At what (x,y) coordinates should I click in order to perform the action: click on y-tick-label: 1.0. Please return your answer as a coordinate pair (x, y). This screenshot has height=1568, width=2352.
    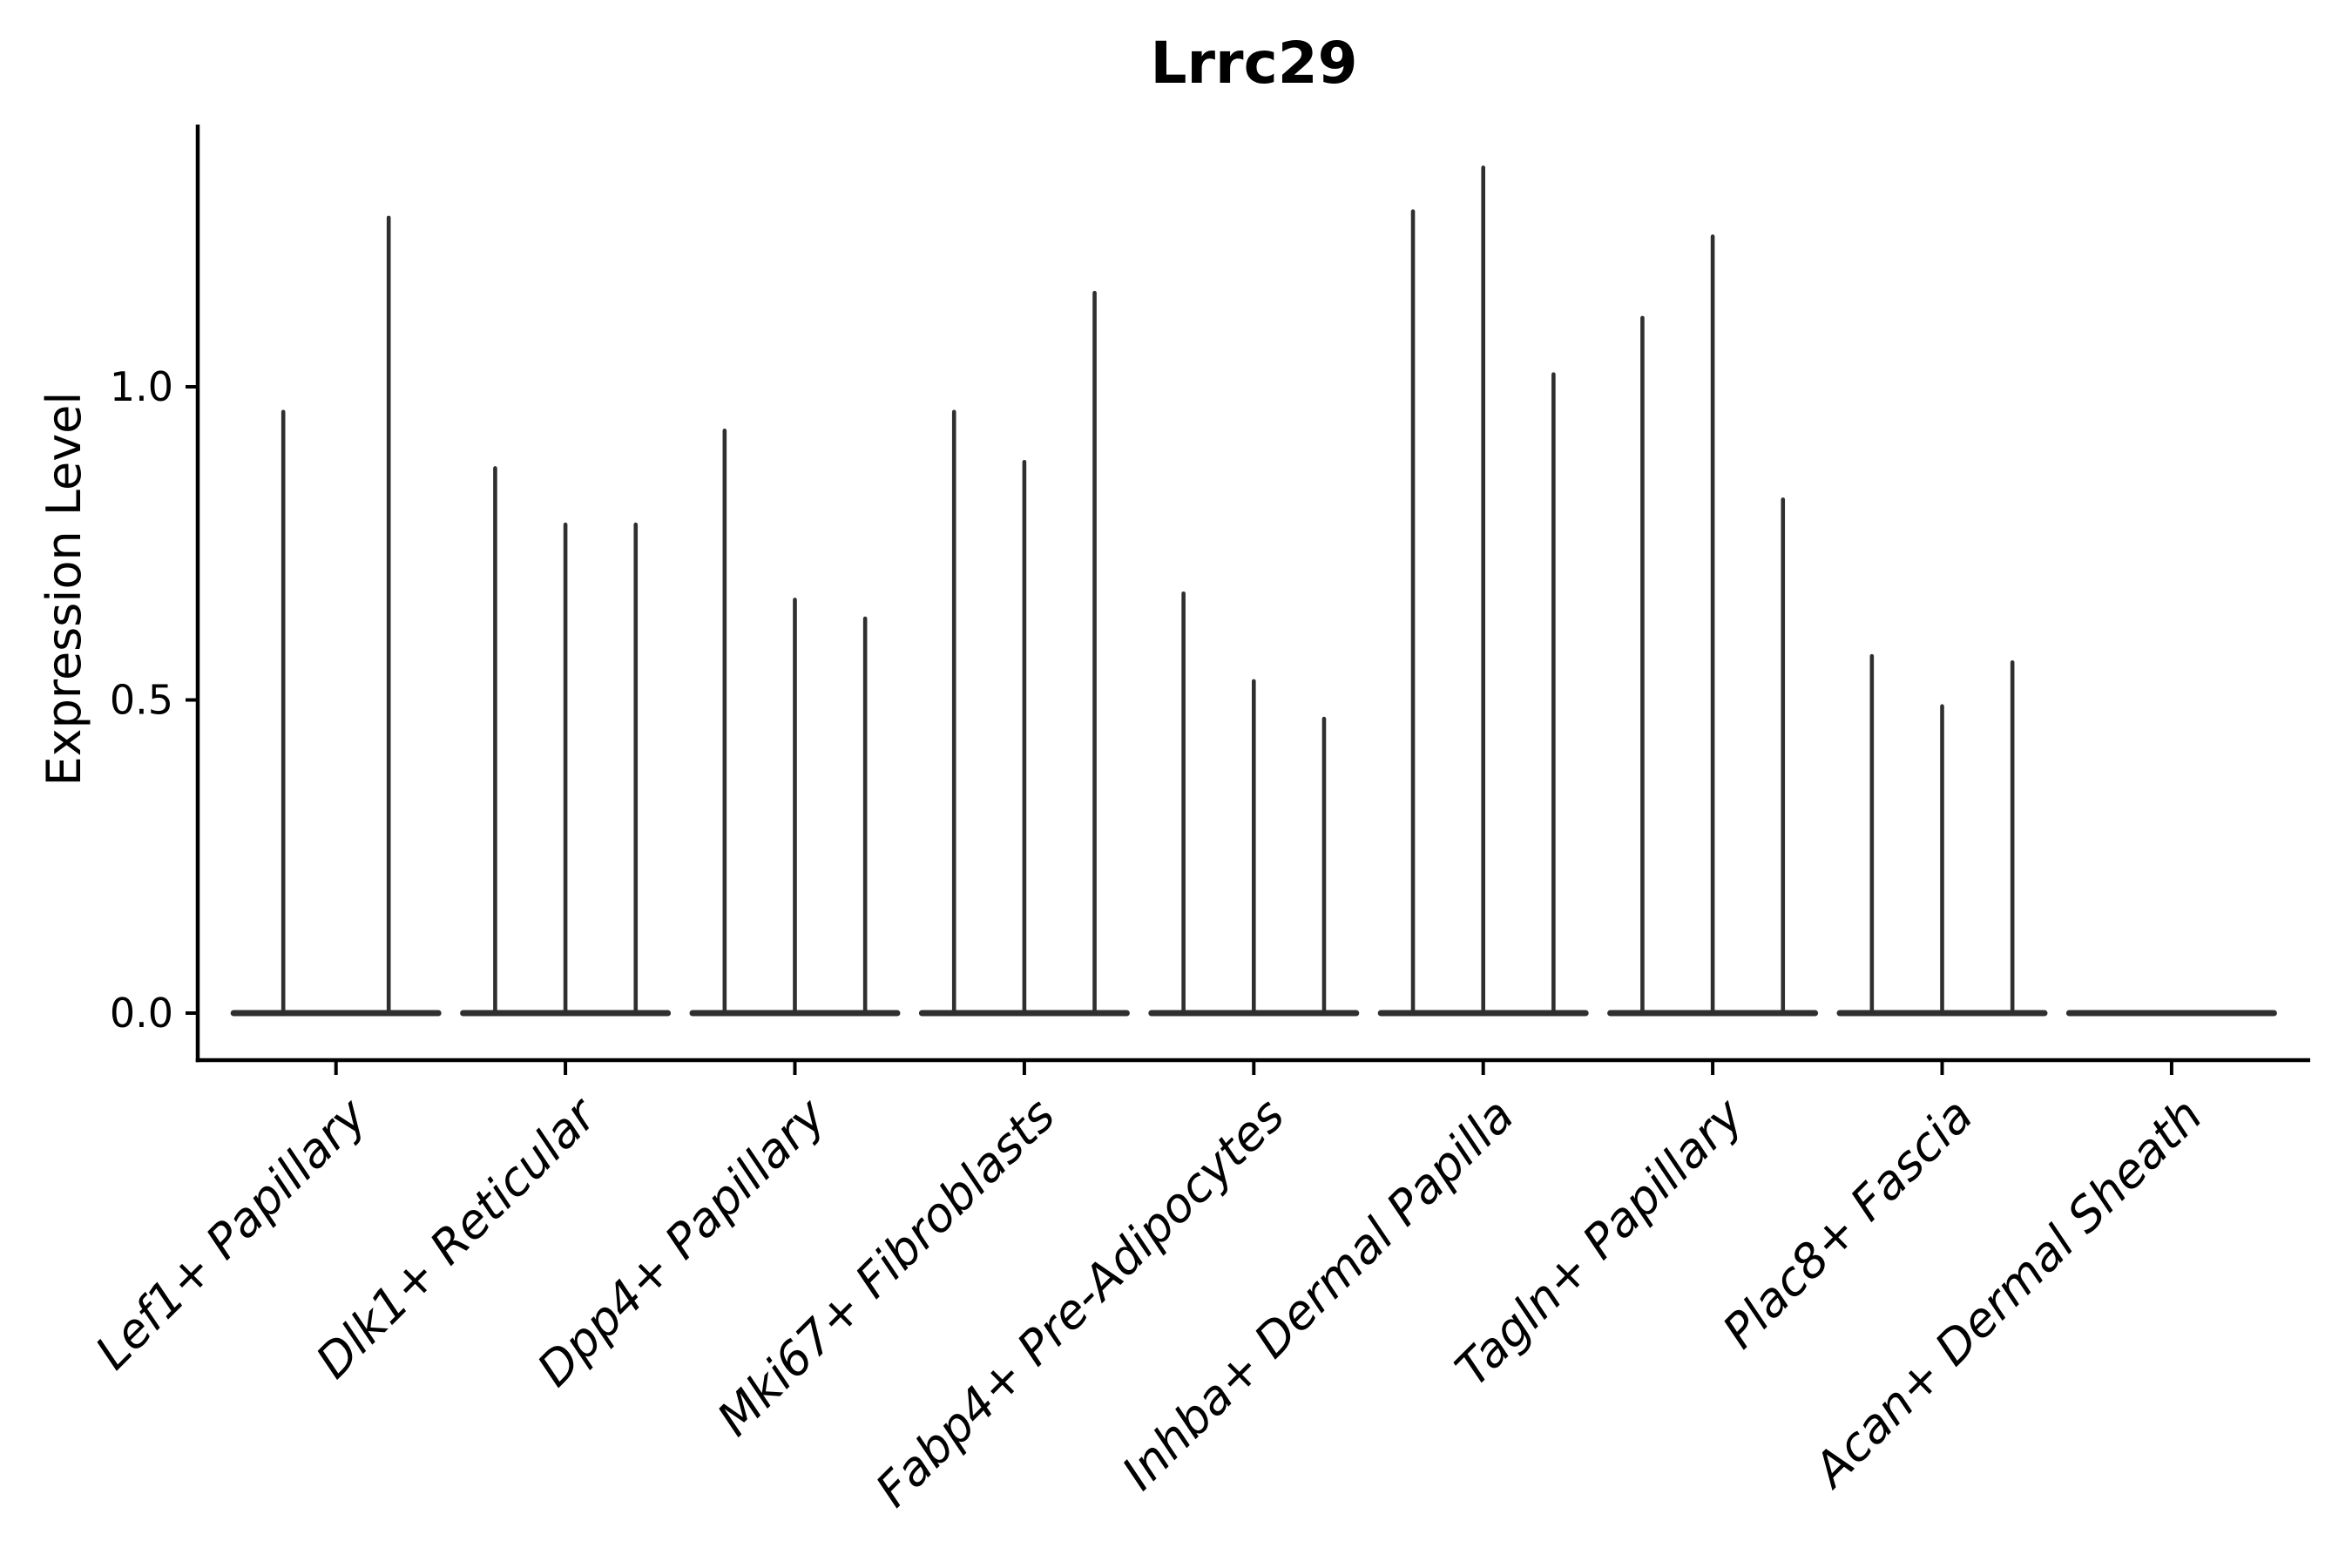
    Looking at the image, I should click on (141, 386).